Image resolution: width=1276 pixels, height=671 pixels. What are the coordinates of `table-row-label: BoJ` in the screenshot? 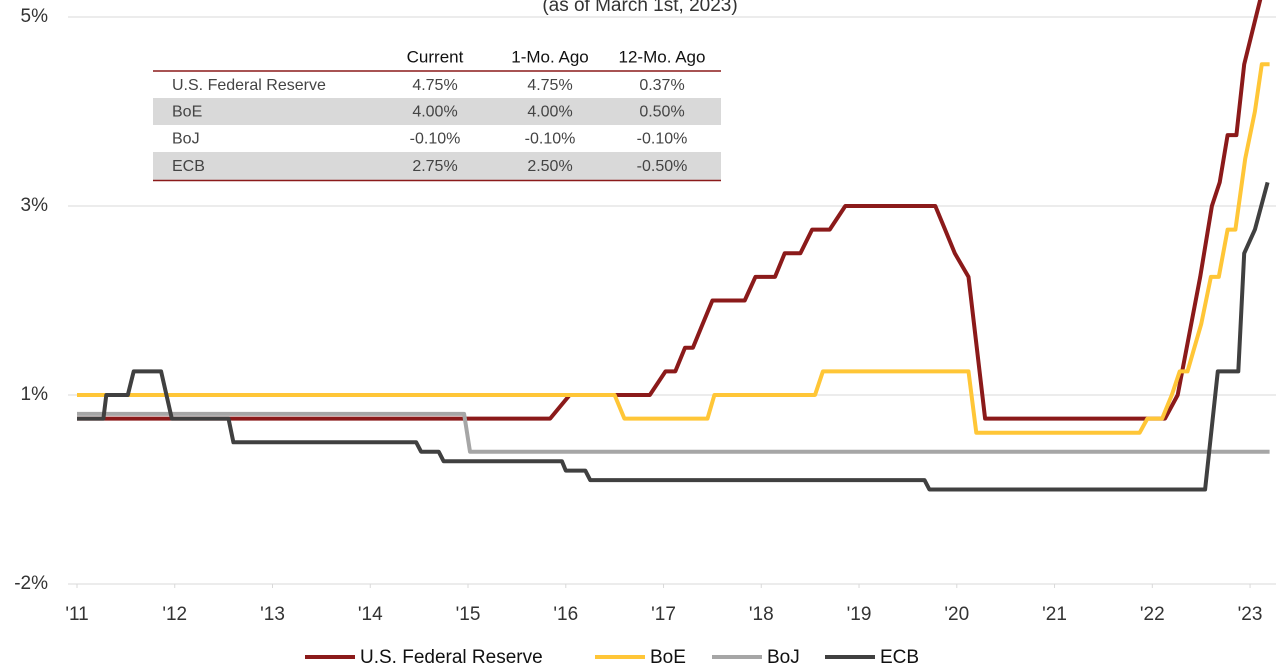 It's located at (186, 139).